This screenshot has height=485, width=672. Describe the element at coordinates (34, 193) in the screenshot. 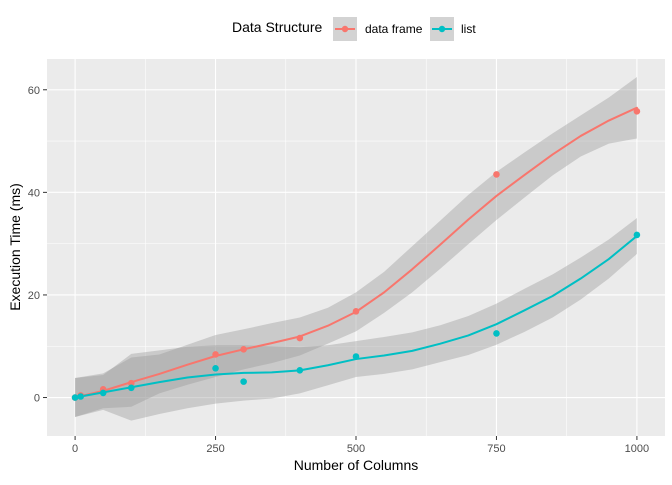

I see `y-tick-label: 40` at that location.